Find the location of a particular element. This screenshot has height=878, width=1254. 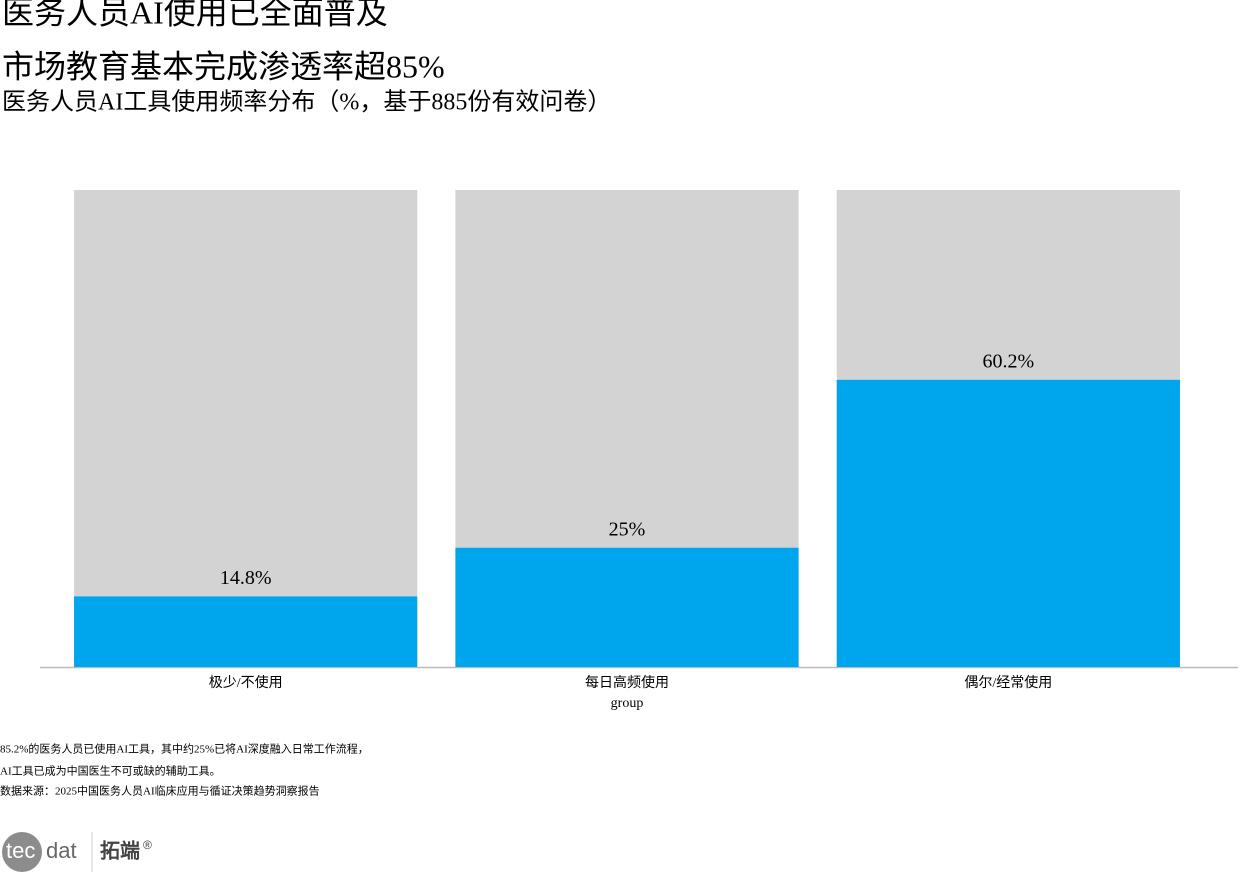

logo-circle is located at coordinates (22, 852).